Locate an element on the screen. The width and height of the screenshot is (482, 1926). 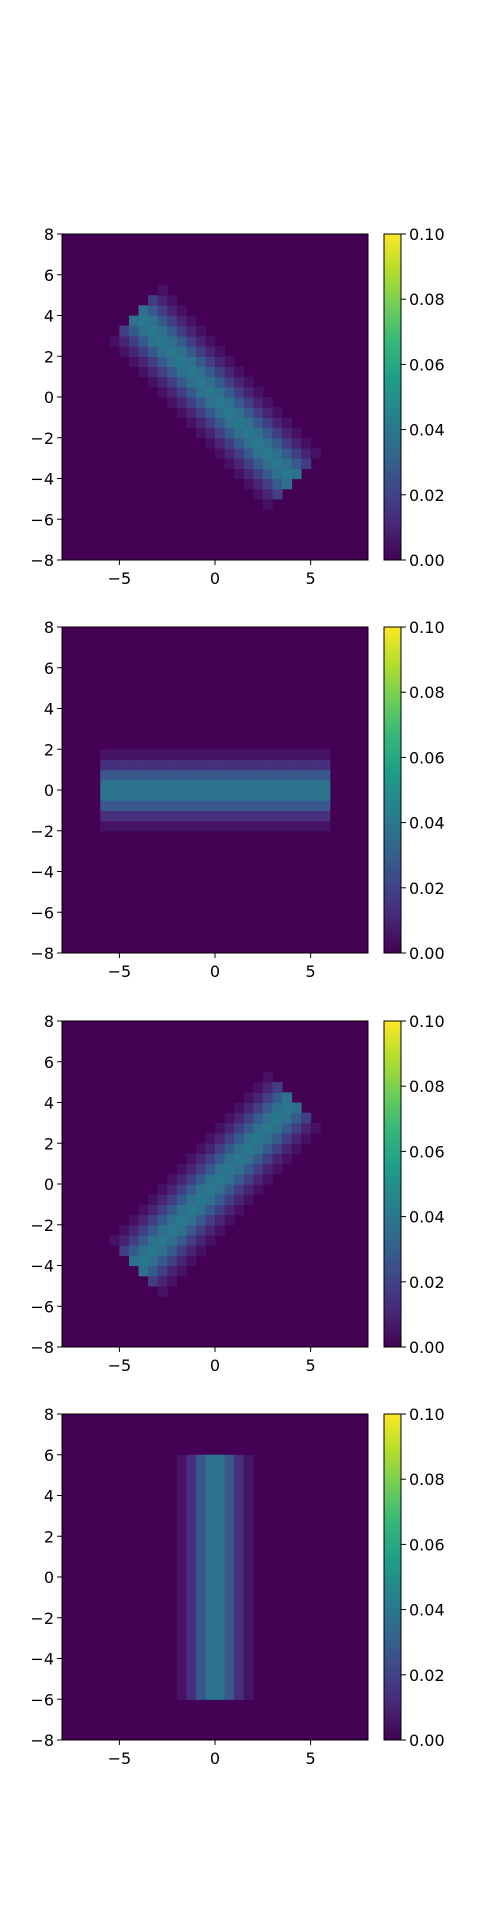
x-tick-label: −5 is located at coordinates (120, 971).